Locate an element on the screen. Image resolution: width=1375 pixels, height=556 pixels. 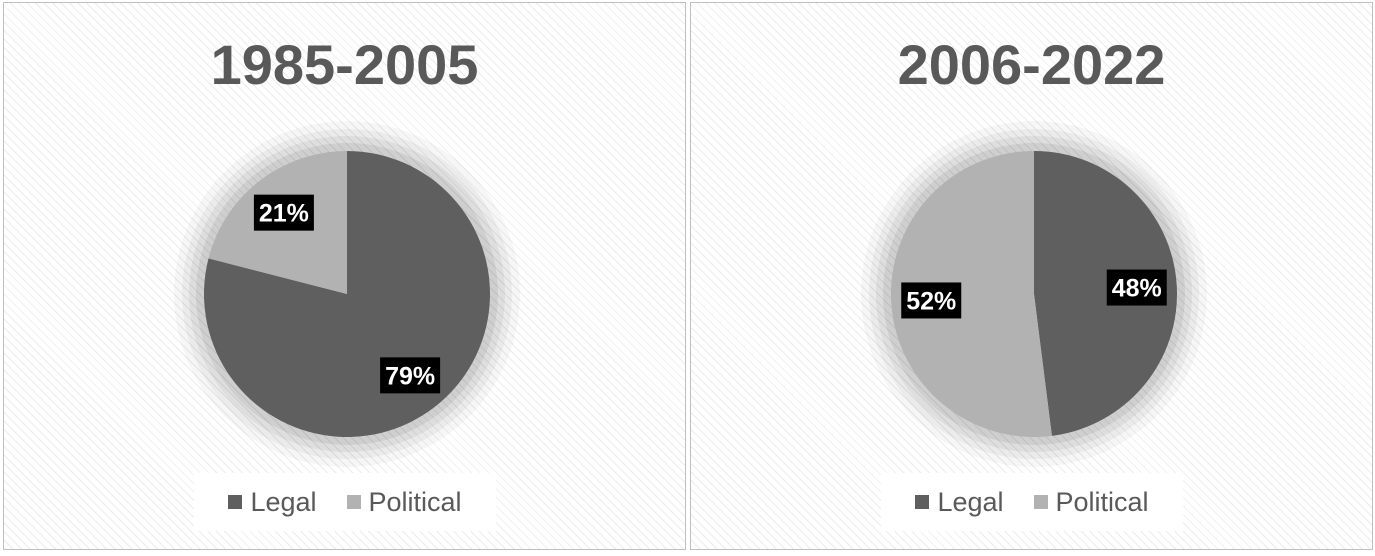
data-label-political: 21% is located at coordinates (283, 212).